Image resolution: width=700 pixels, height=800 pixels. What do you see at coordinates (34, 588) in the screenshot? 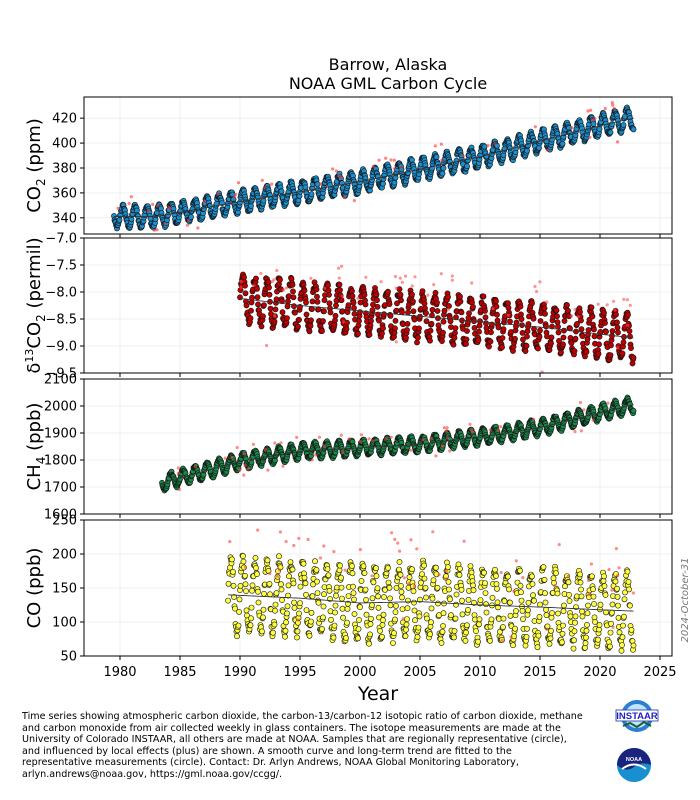
I see `y-axis-label: CO (ppb)` at bounding box center [34, 588].